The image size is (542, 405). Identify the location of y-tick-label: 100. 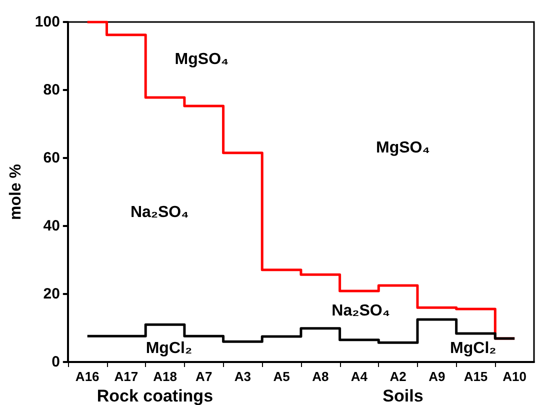
(47, 22).